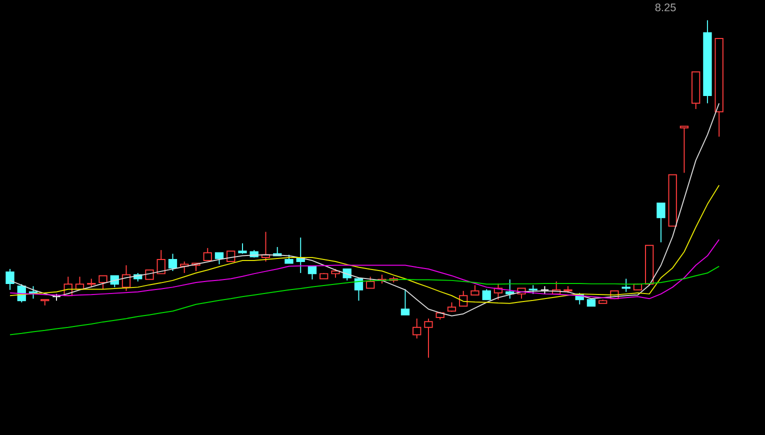 Image resolution: width=765 pixels, height=435 pixels. What do you see at coordinates (665, 8) in the screenshot?
I see `text: 8.25` at bounding box center [665, 8].